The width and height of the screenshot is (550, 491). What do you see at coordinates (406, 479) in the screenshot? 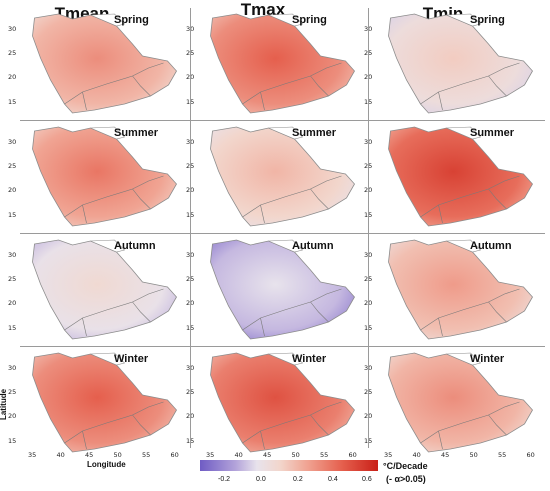
I see `colorbar-significance-note: (- α>0.05)` at bounding box center [406, 479].